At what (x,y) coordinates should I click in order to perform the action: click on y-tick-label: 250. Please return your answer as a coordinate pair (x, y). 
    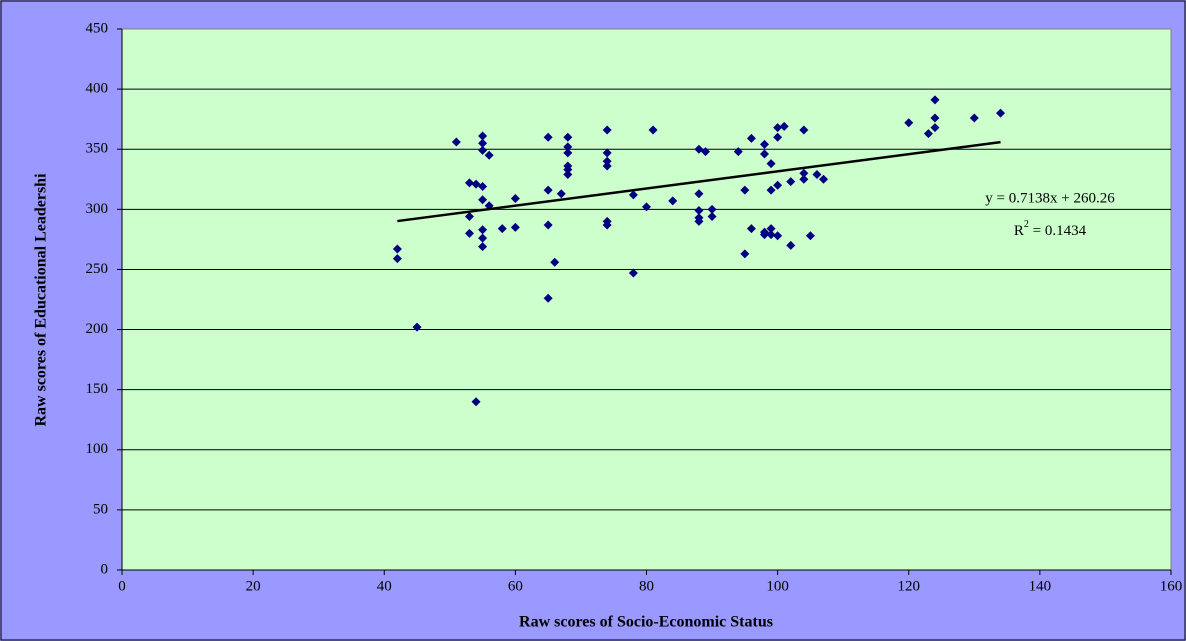
    Looking at the image, I should click on (97, 269).